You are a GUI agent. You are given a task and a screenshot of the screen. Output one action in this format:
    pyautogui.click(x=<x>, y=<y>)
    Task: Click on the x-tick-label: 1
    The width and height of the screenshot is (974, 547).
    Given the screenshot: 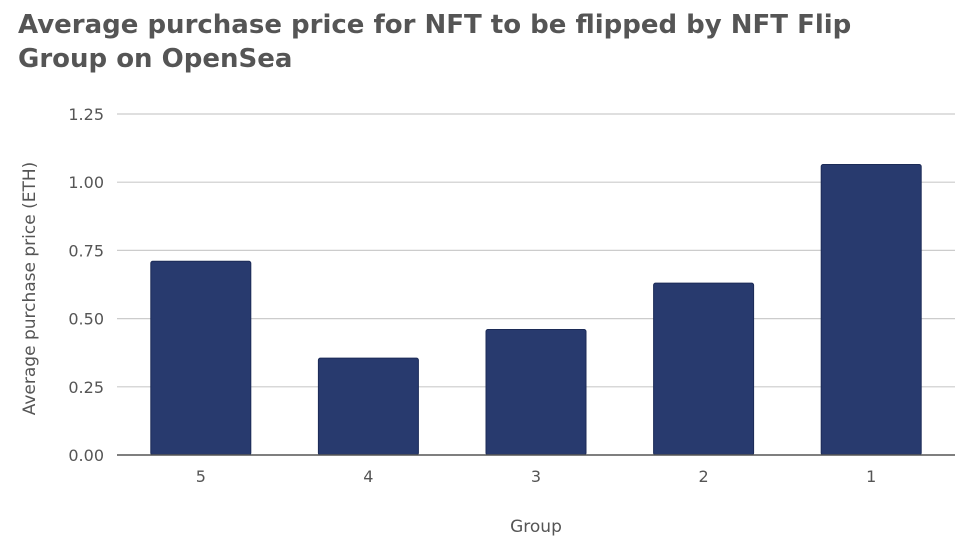 What is the action you would take?
    pyautogui.click(x=871, y=476)
    